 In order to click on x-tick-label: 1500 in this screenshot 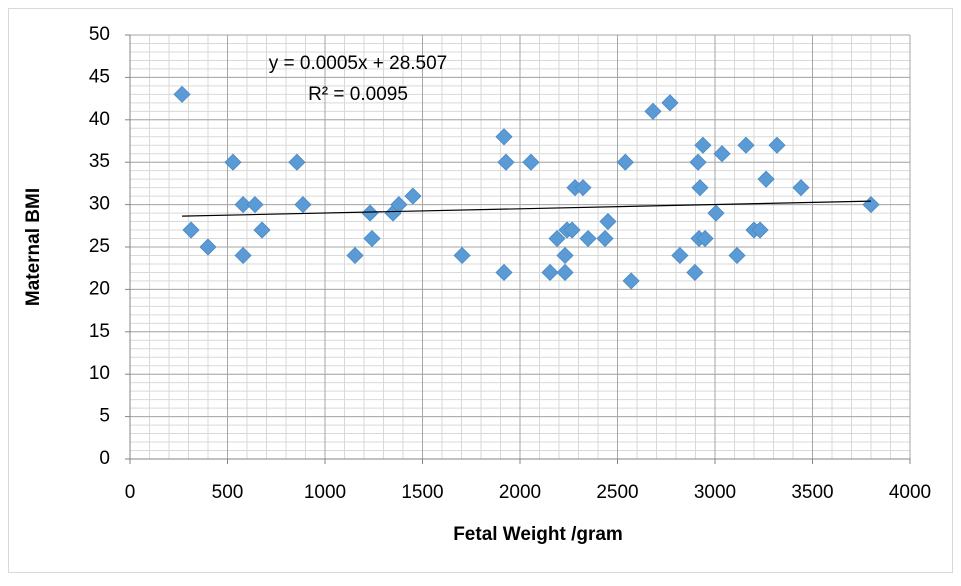, I will do `click(422, 492)`.